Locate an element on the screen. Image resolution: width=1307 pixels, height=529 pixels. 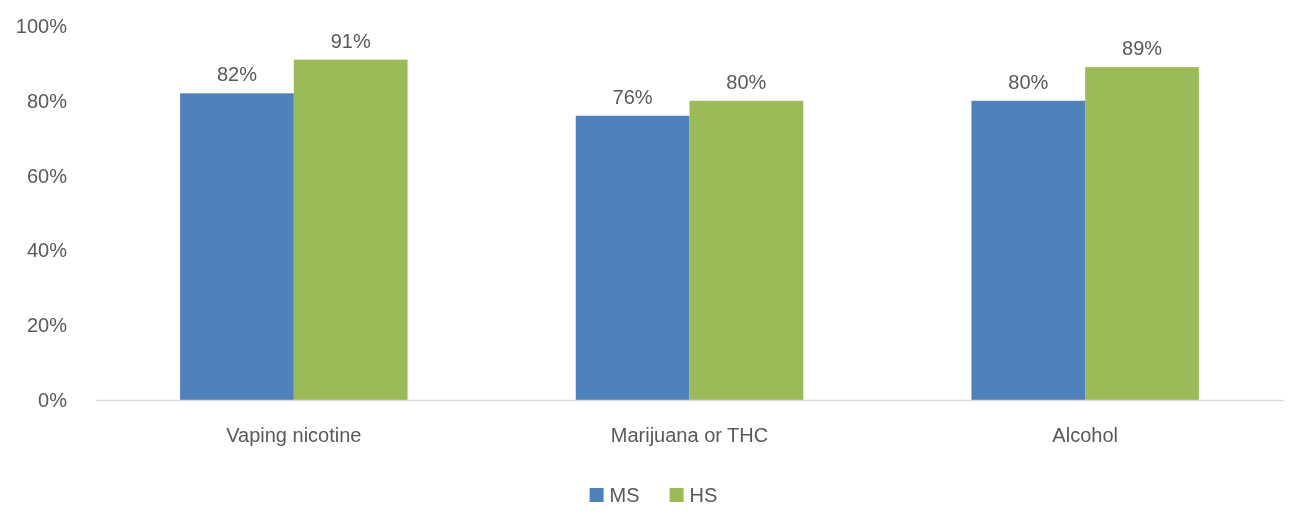
data-label: 76% is located at coordinates (632, 96).